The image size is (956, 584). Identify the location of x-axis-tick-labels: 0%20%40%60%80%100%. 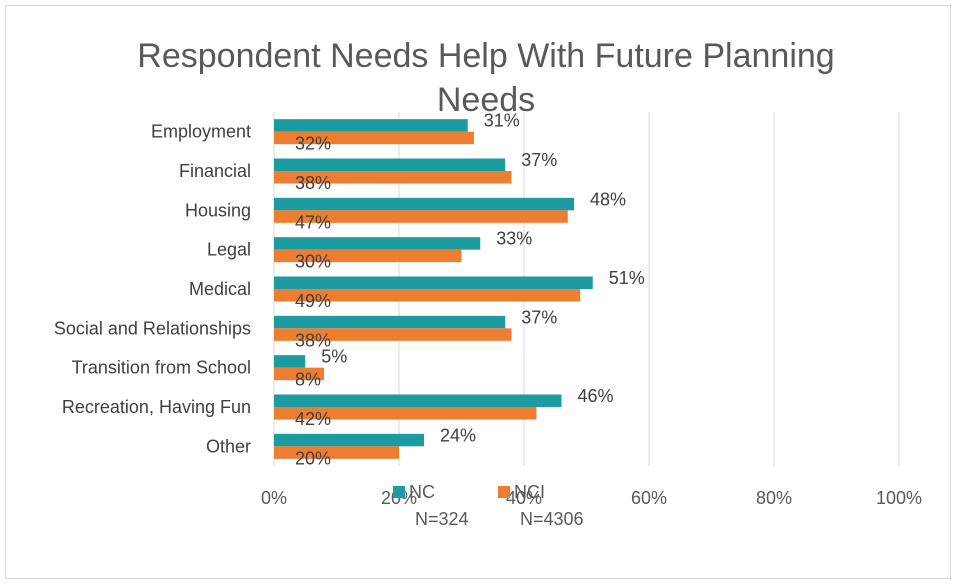
(591, 498).